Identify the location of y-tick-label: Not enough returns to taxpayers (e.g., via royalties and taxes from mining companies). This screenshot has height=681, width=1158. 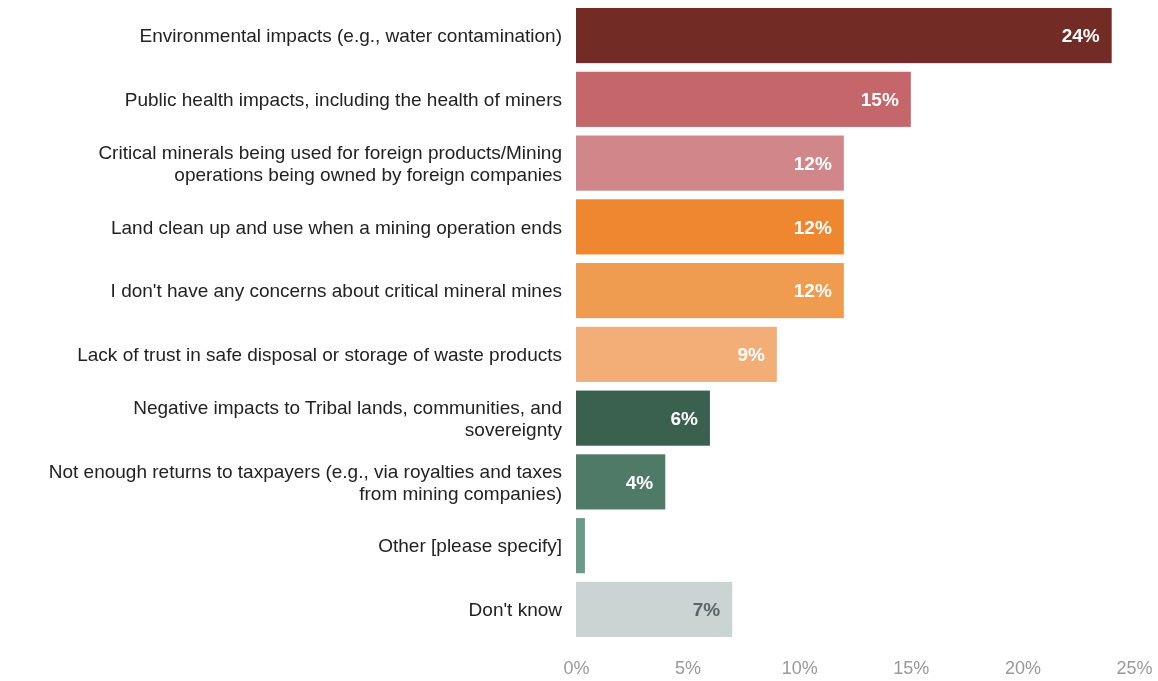
(305, 482).